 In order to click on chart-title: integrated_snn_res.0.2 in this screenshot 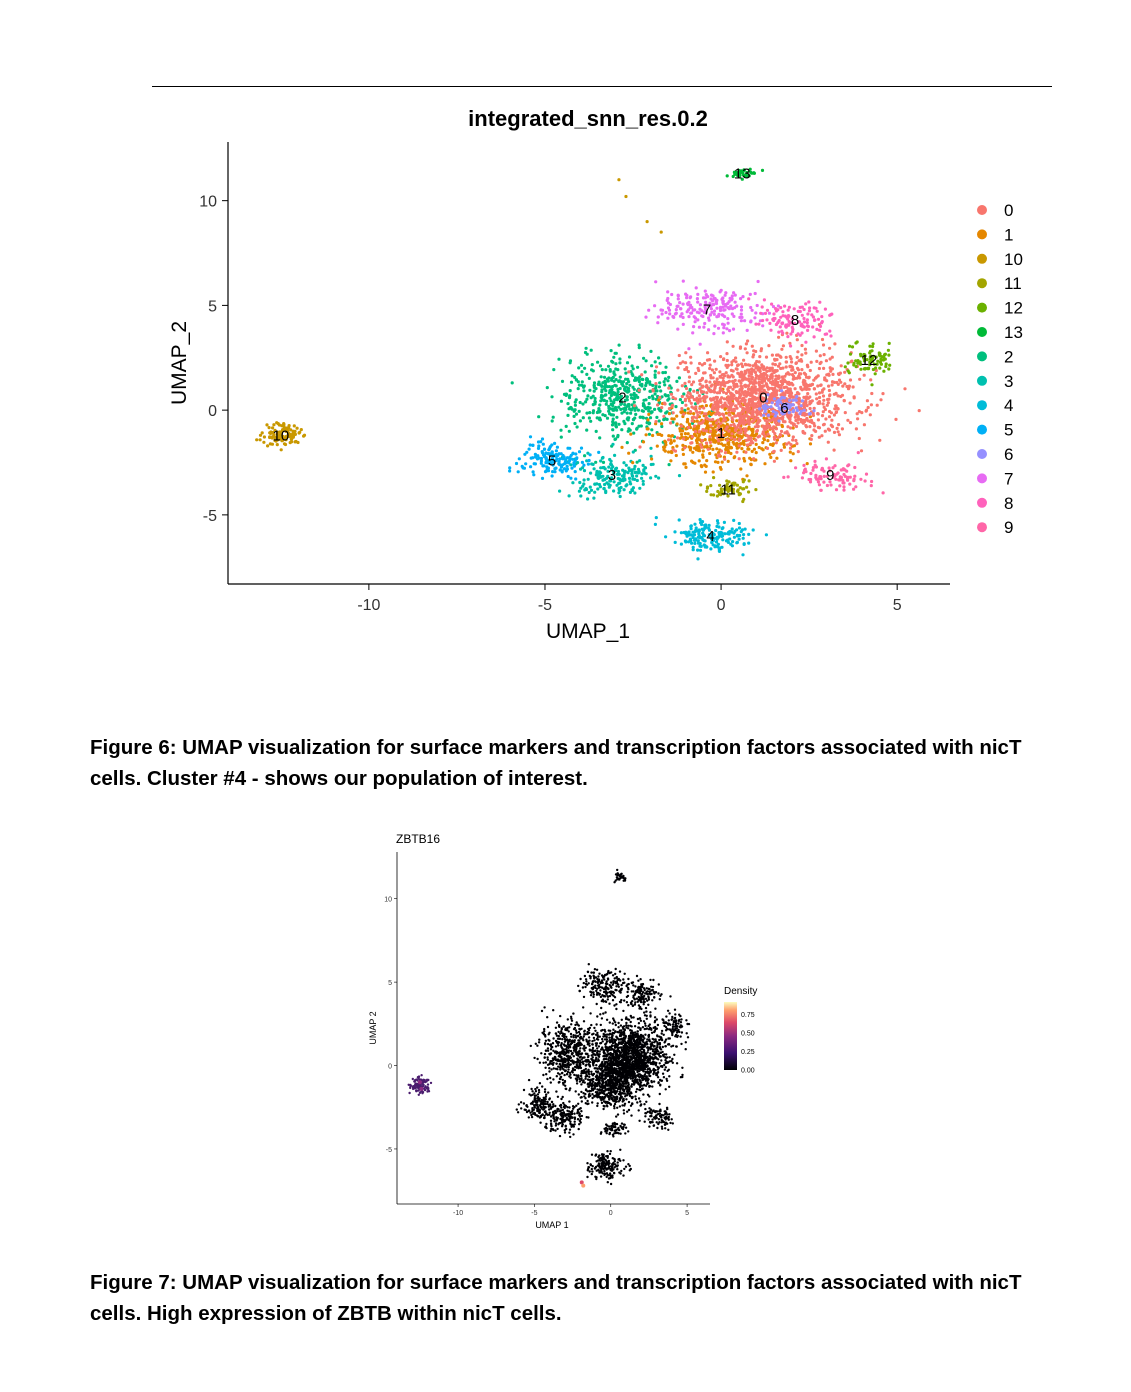, I will do `click(588, 118)`.